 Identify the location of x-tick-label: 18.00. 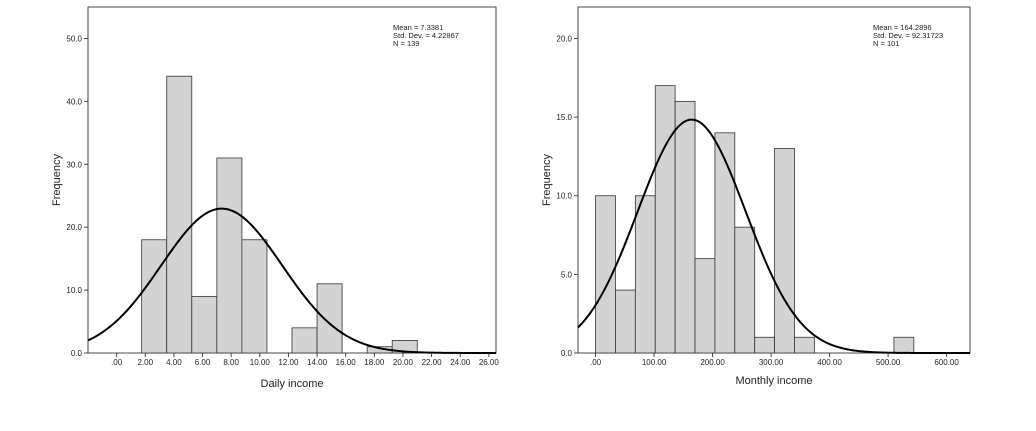
(374, 362).